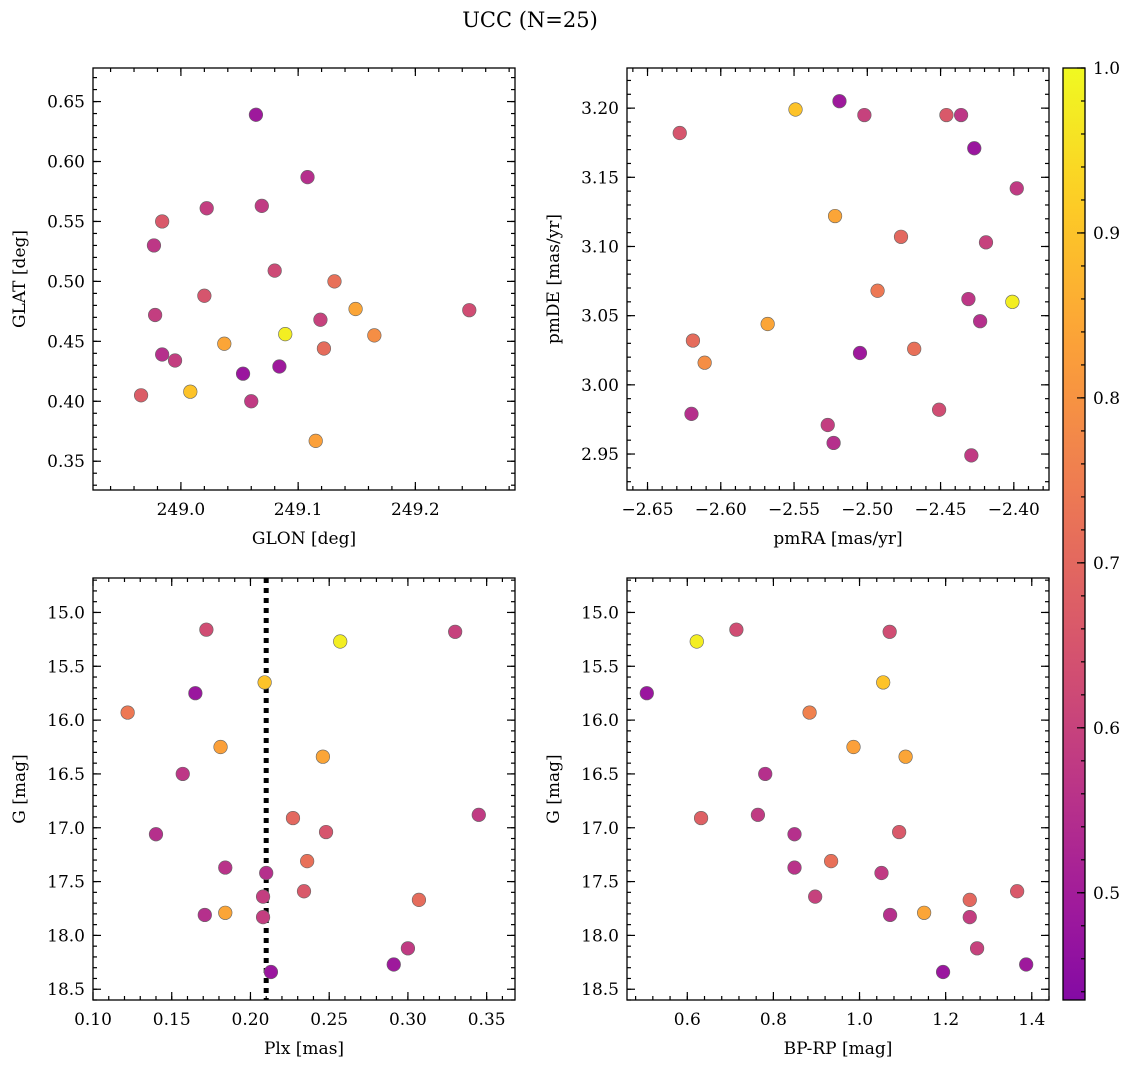 The height and width of the screenshot is (1067, 1136). Describe the element at coordinates (773, 1020) in the screenshot. I see `x-tick-label: 0.8` at that location.